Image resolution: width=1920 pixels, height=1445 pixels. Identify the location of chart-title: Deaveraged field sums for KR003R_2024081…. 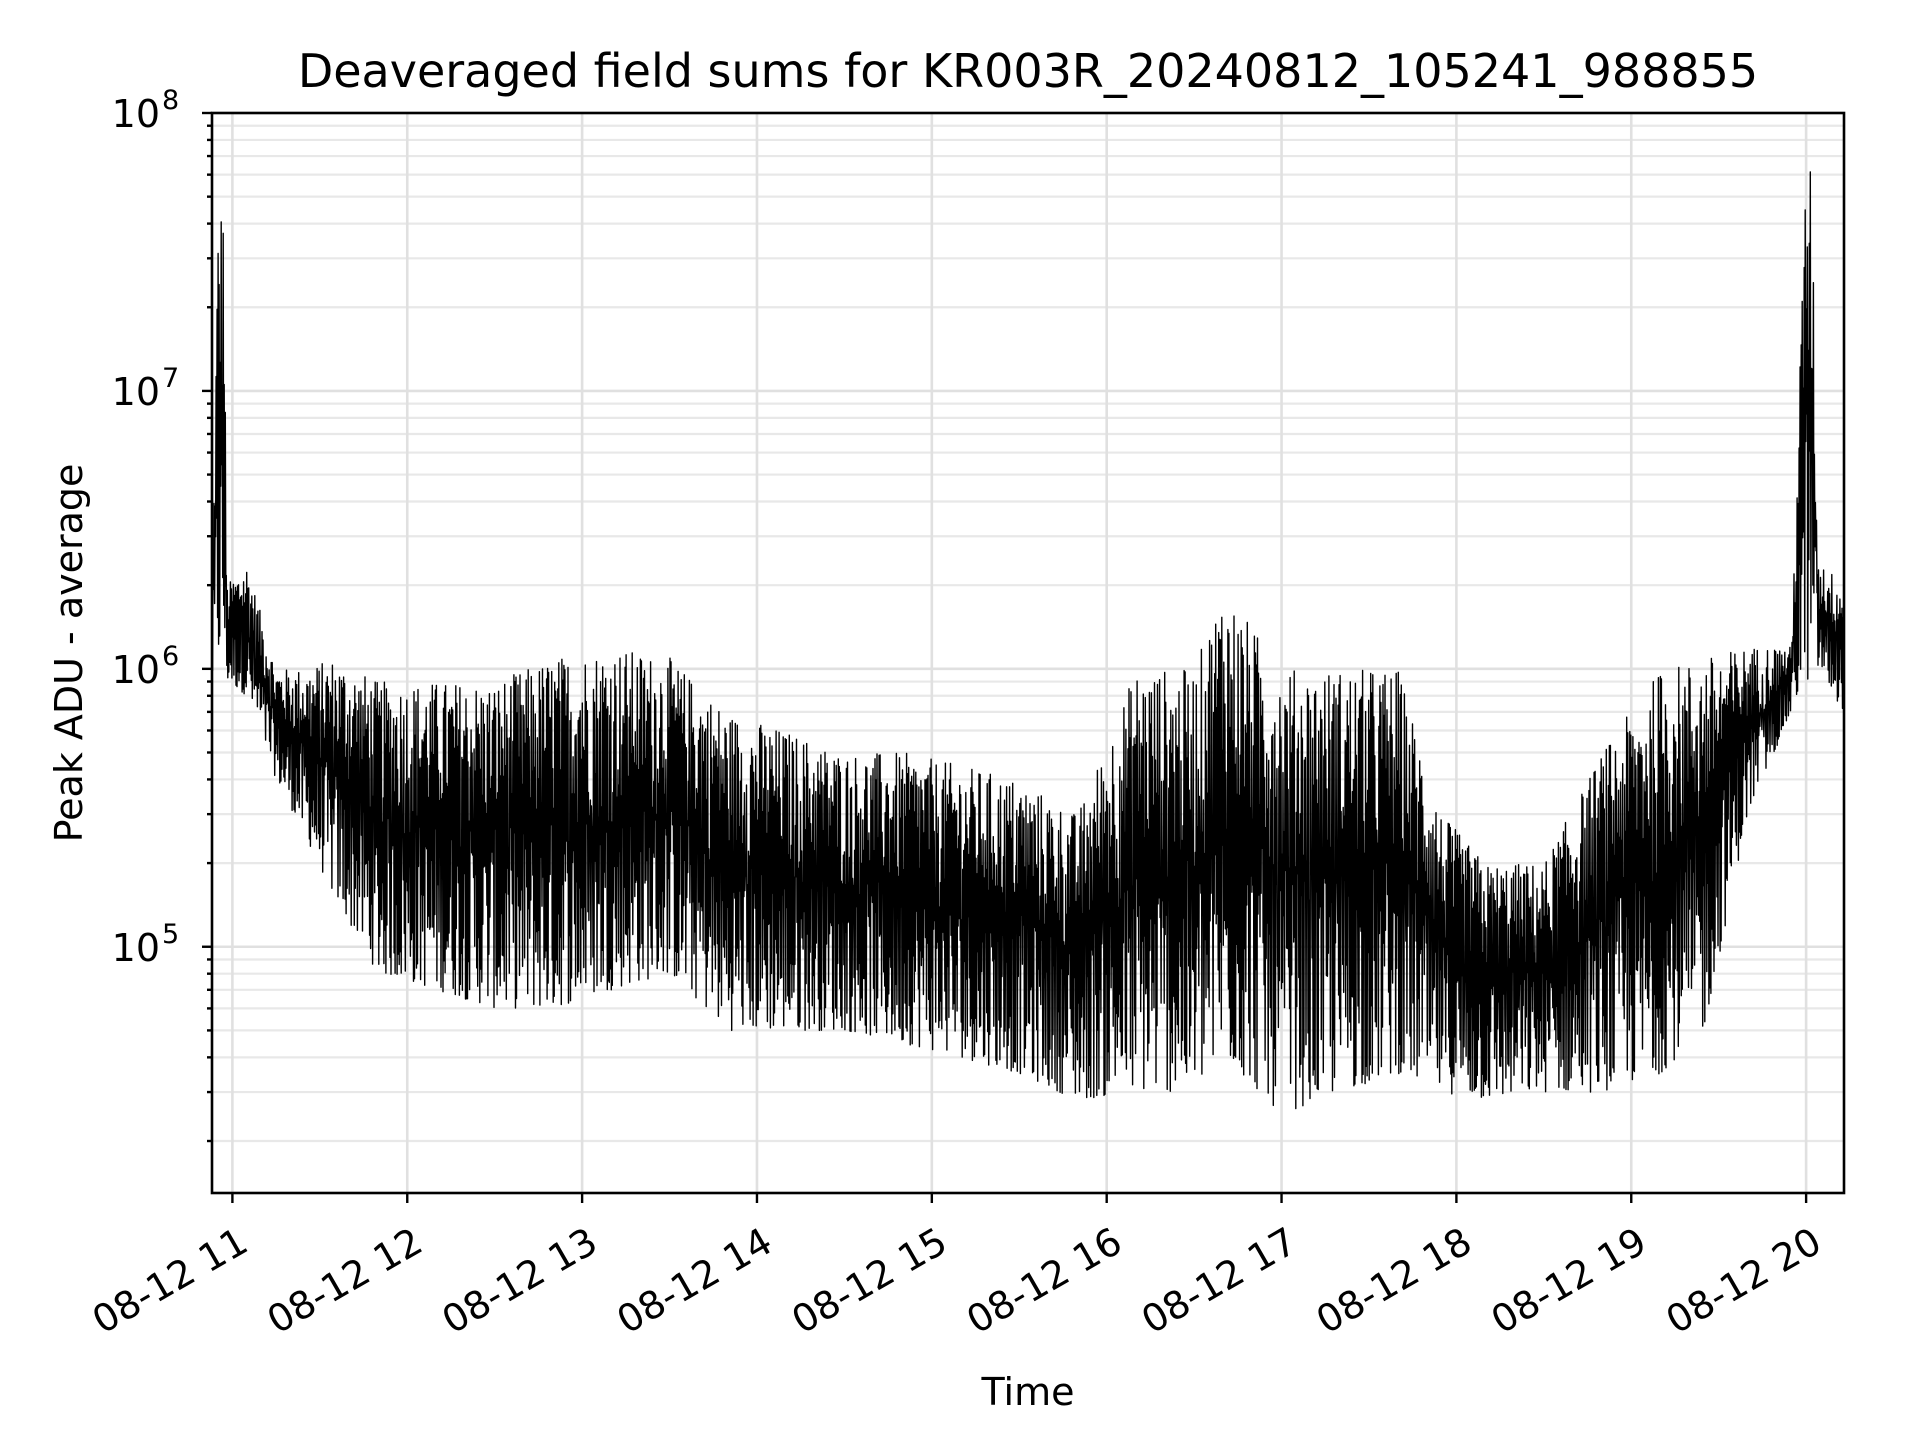
(1028, 71).